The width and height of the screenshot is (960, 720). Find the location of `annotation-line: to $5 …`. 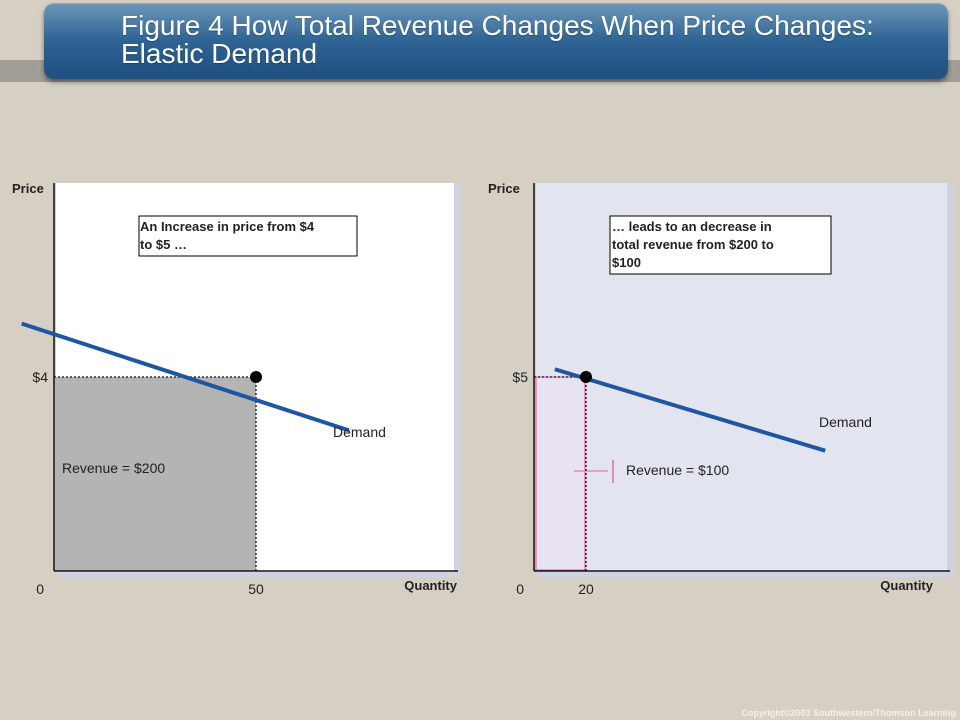

annotation-line: to $5 … is located at coordinates (163, 244).